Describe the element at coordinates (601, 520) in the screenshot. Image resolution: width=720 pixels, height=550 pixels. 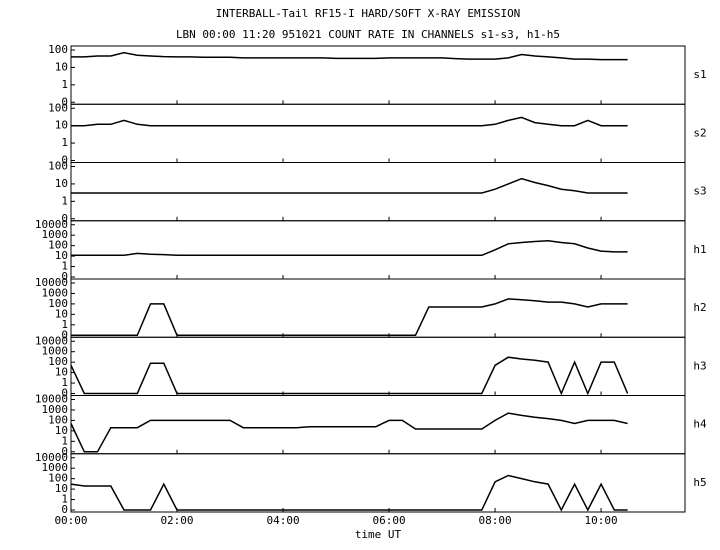
I see `x-tick-label: 10:00` at that location.